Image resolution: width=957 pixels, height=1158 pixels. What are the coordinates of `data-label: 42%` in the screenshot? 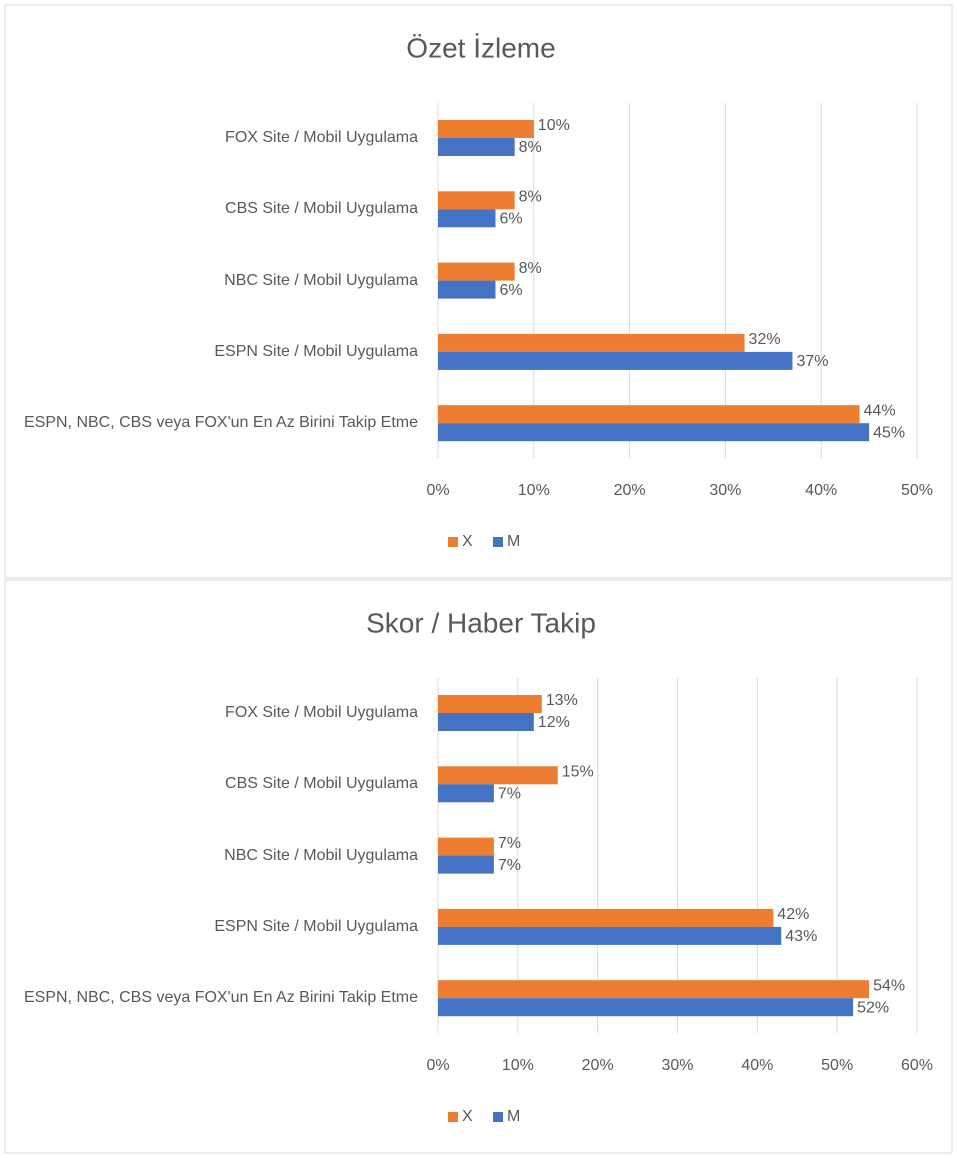 It's located at (793, 914).